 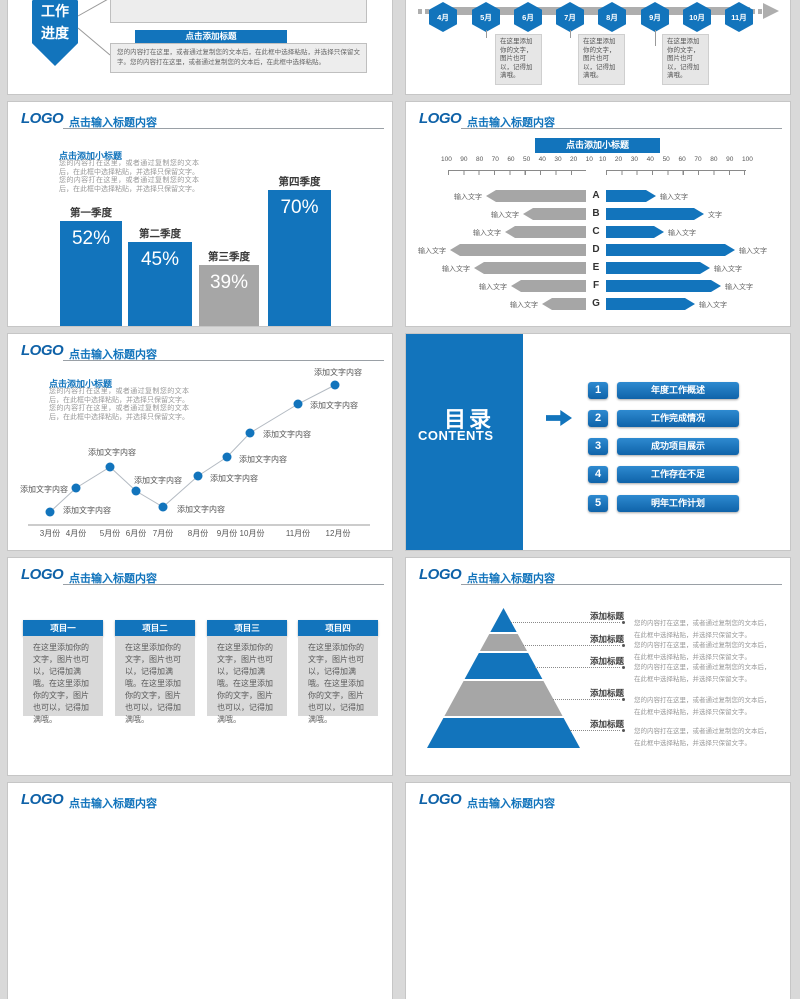 What do you see at coordinates (518, 250) in the screenshot?
I see `left-bar-d` at bounding box center [518, 250].